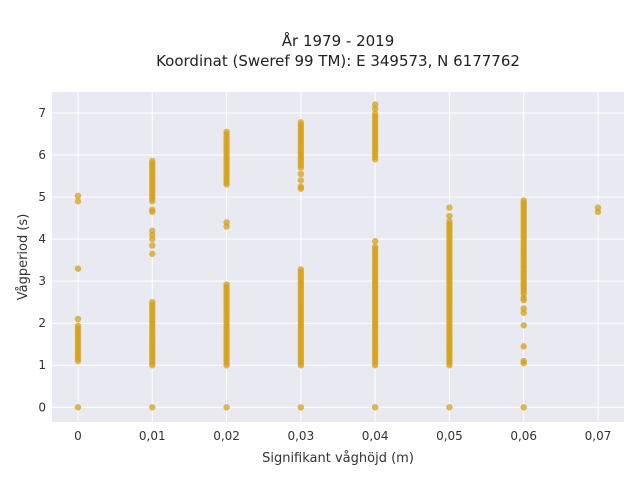  Describe the element at coordinates (42, 323) in the screenshot. I see `y-tick-label: 2` at that location.